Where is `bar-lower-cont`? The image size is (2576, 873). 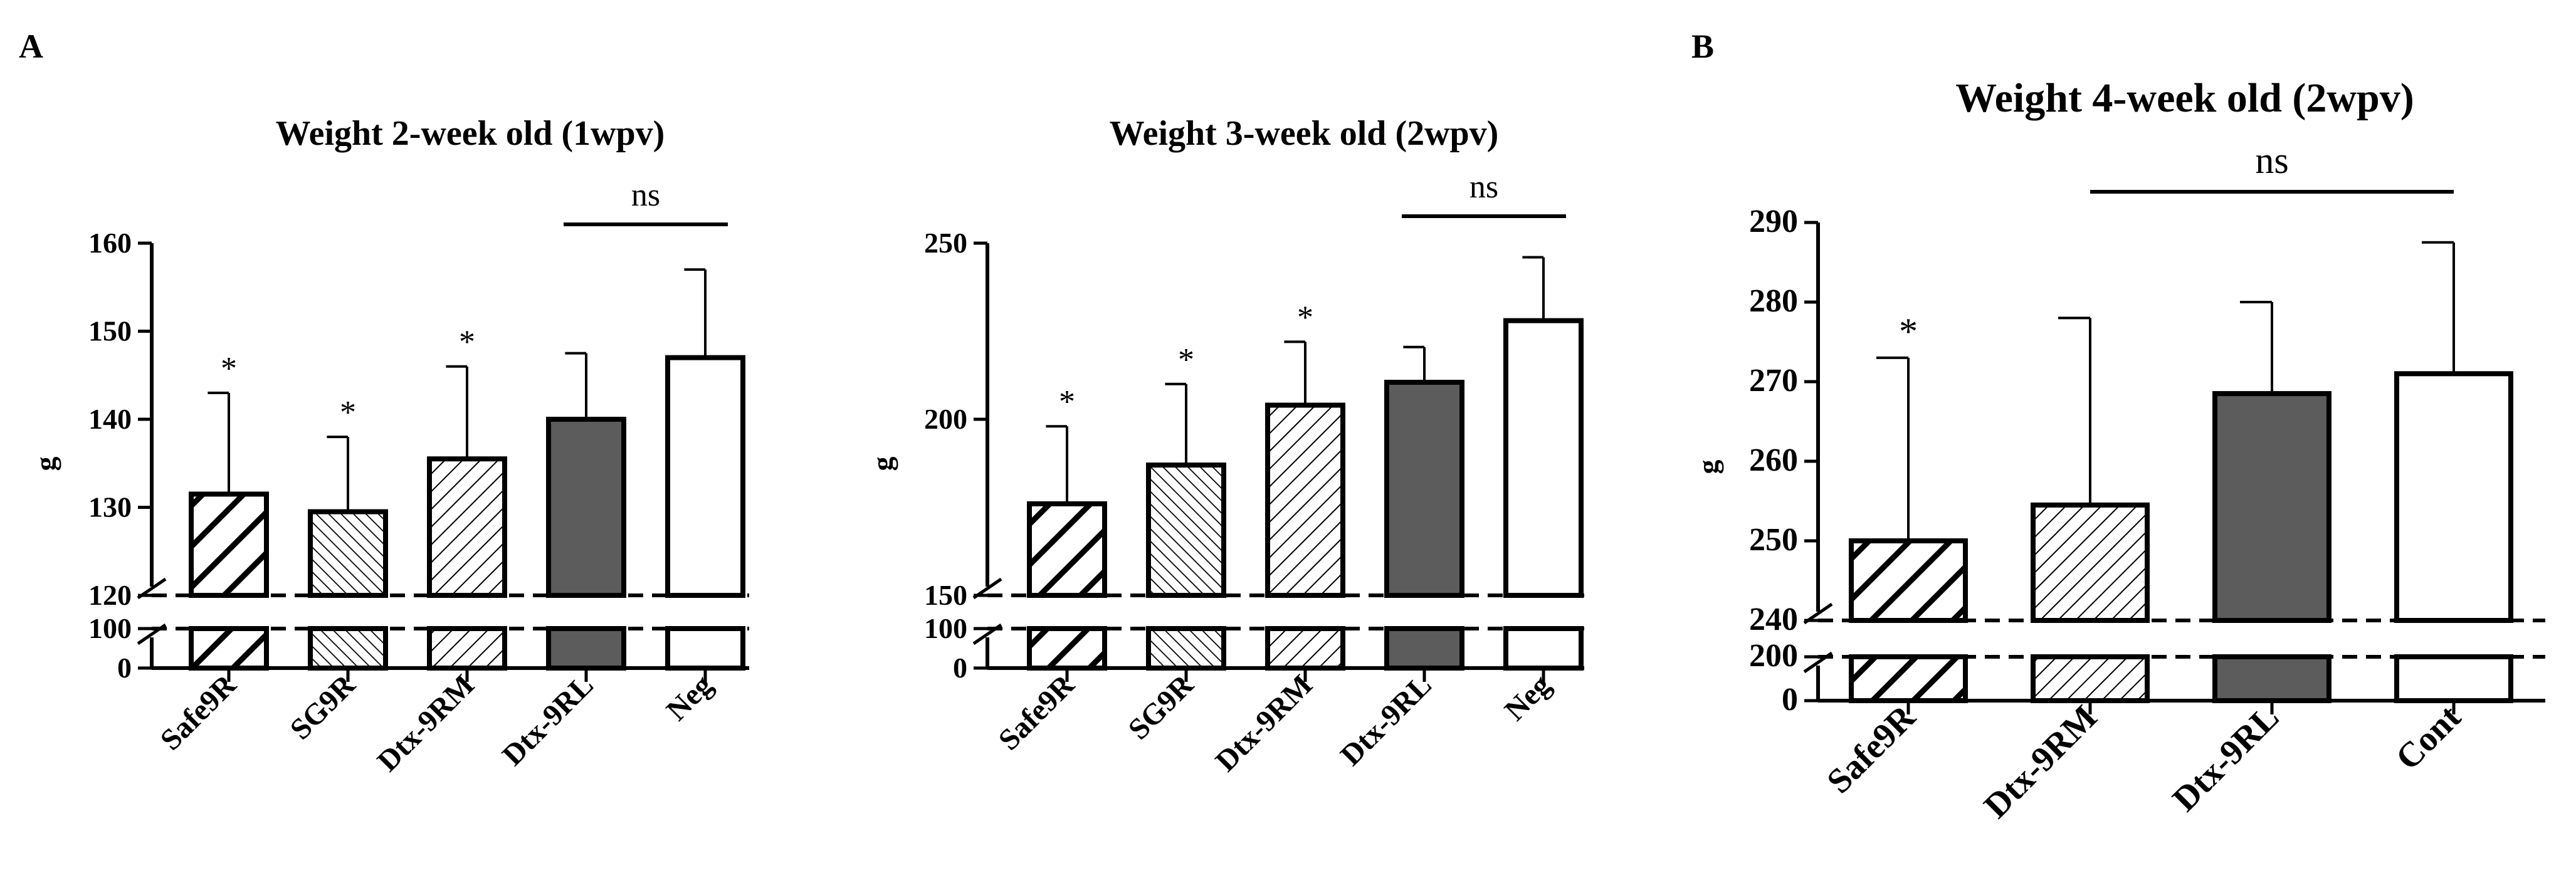 bar-lower-cont is located at coordinates (2453, 678).